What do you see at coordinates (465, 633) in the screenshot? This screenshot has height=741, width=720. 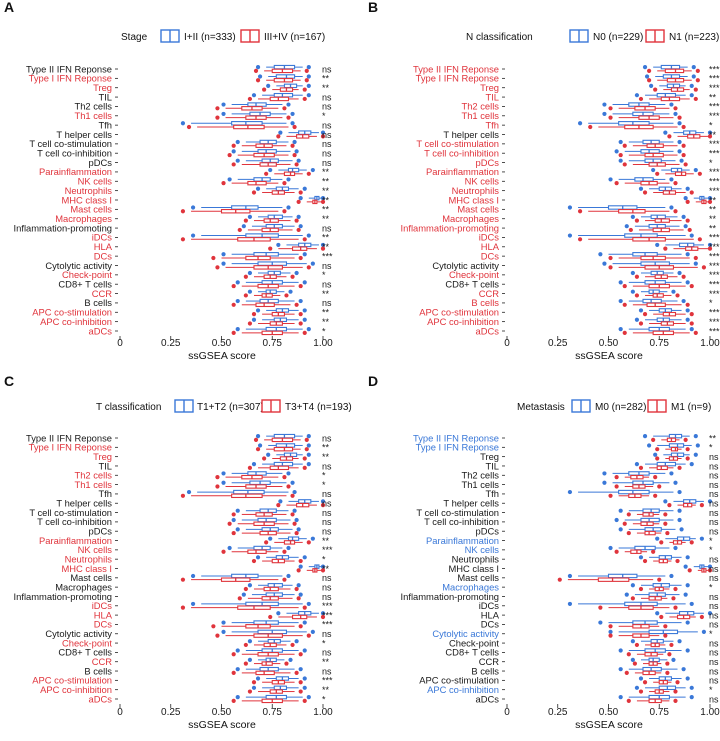 I see `category-label: Cytolytic activity` at bounding box center [465, 633].